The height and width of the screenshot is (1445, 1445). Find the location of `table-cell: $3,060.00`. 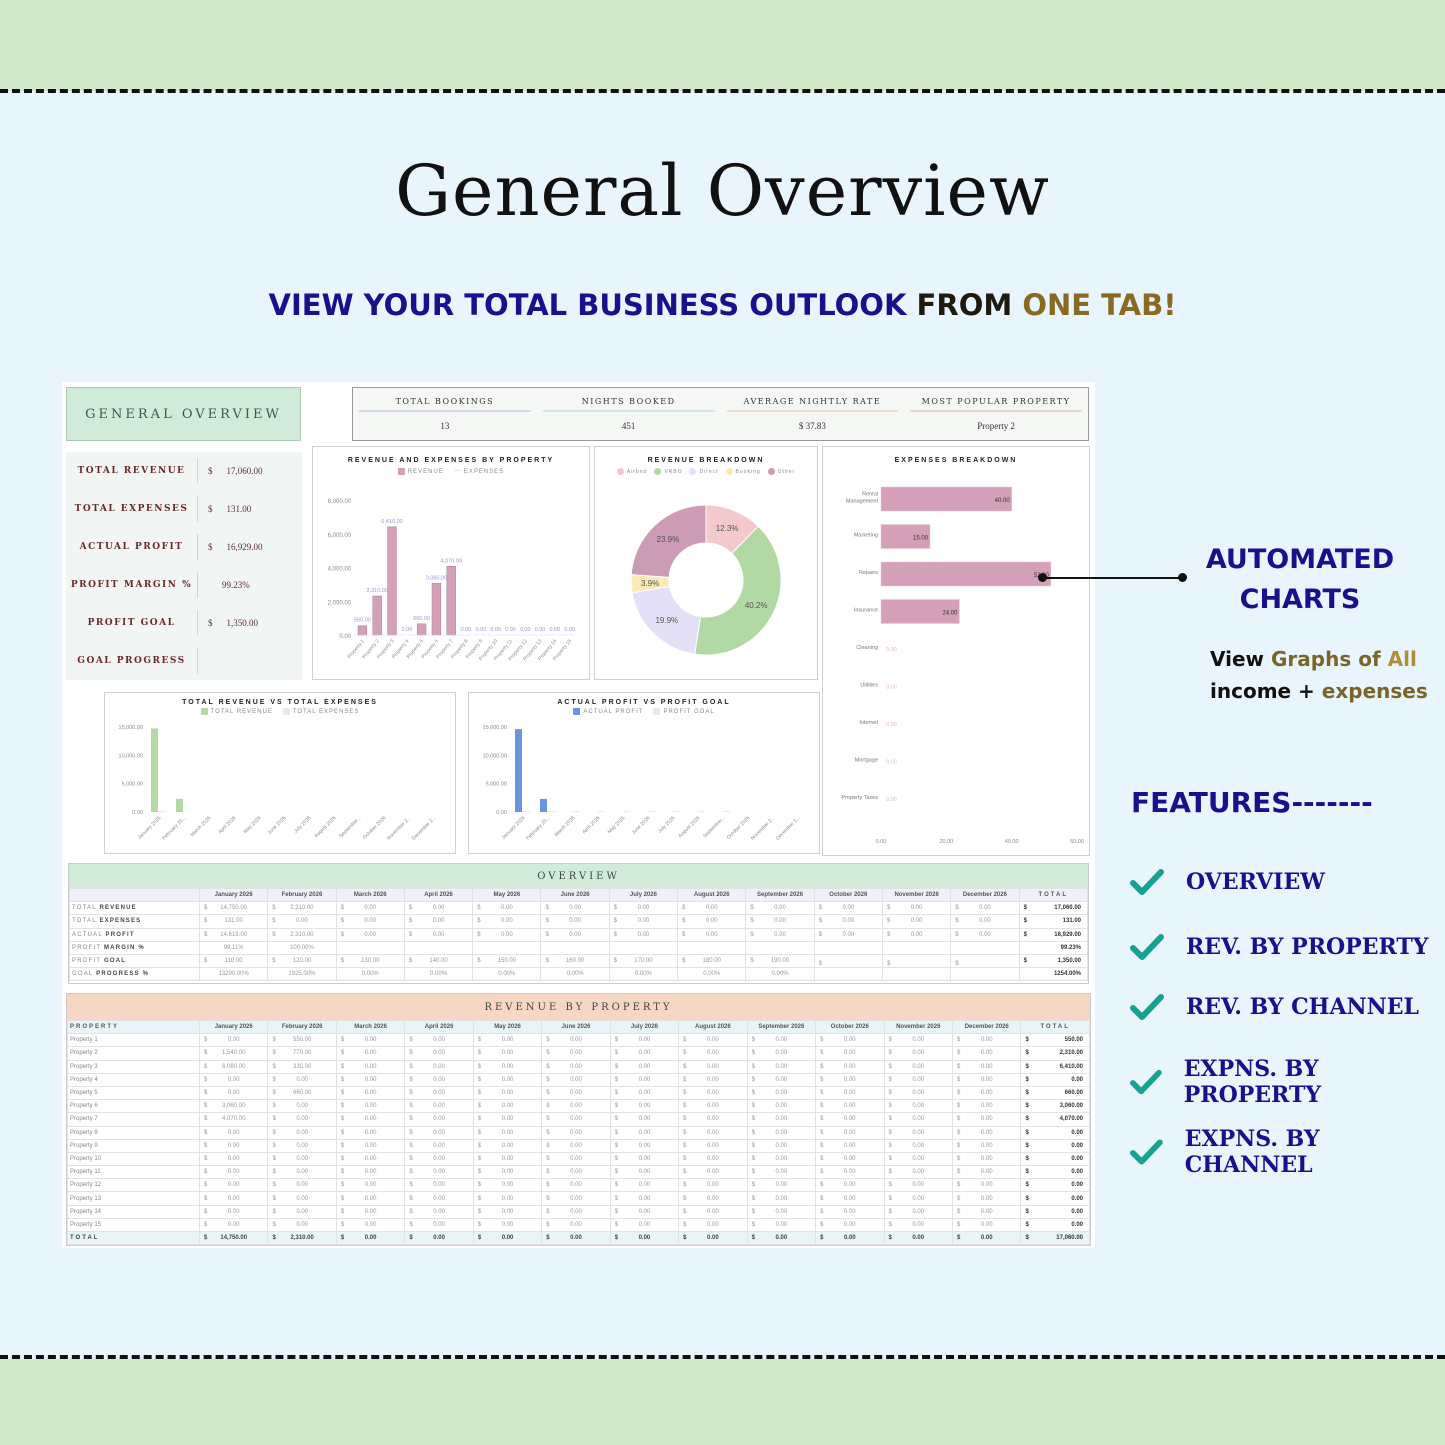

table-cell: $3,060.00 is located at coordinates (233, 1106).